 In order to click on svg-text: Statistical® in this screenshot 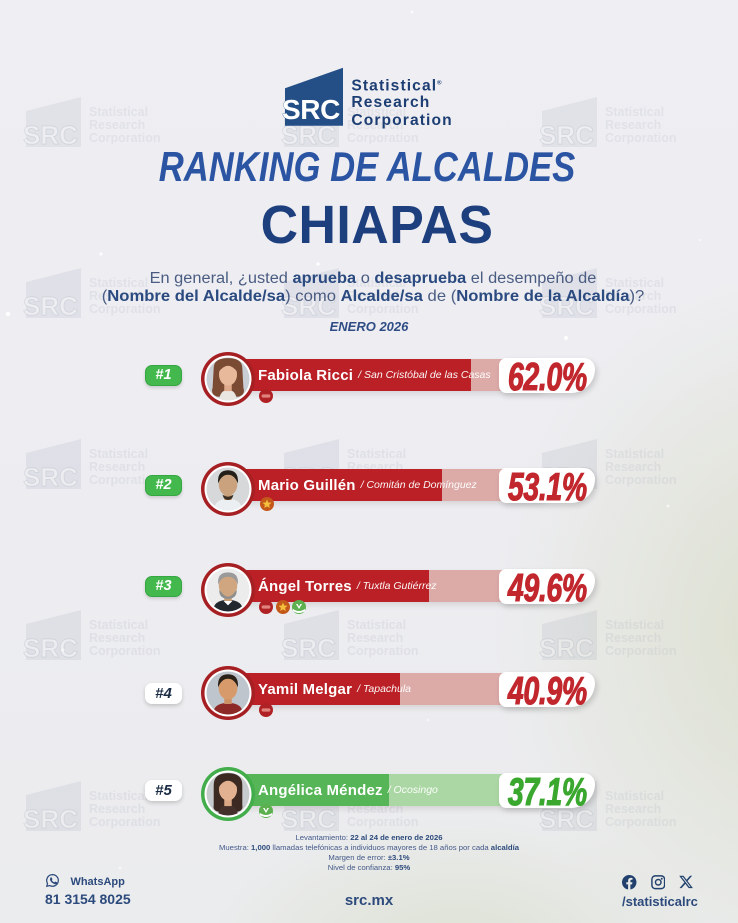, I will do `click(396, 86)`.